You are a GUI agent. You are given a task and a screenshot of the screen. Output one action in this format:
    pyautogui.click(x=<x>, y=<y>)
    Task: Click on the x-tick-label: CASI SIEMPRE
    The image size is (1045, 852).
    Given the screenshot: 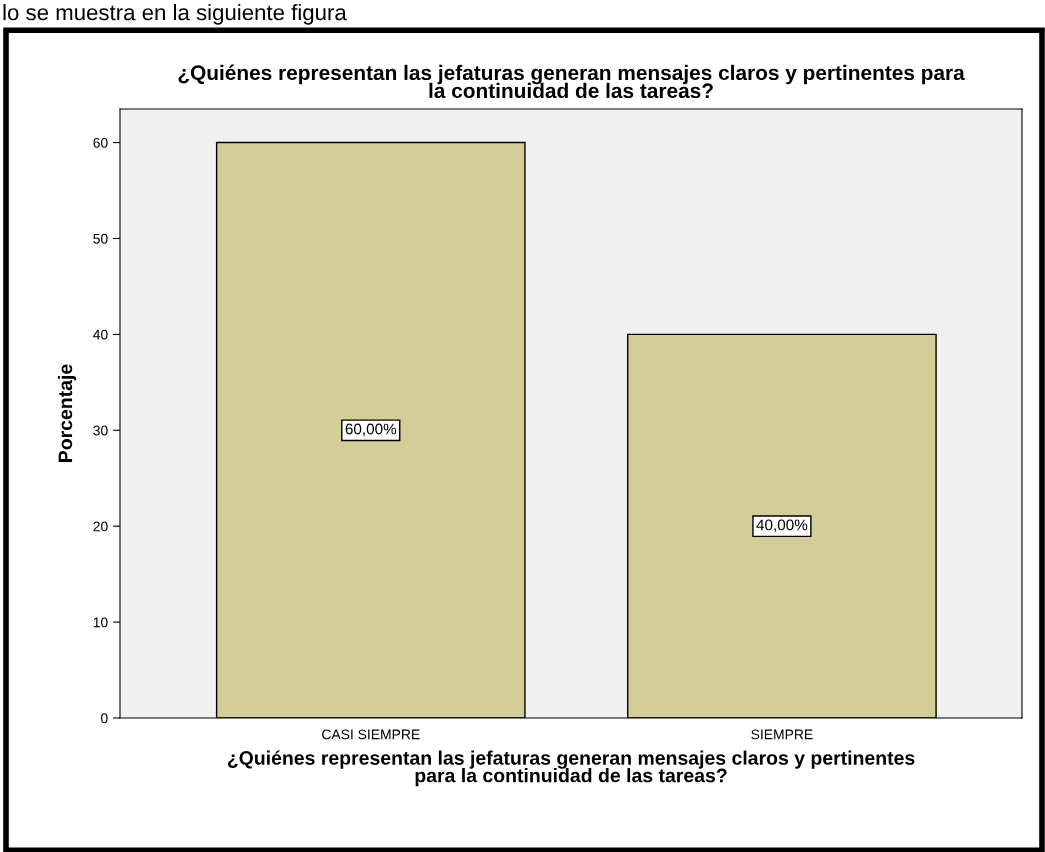 What is the action you would take?
    pyautogui.click(x=371, y=734)
    